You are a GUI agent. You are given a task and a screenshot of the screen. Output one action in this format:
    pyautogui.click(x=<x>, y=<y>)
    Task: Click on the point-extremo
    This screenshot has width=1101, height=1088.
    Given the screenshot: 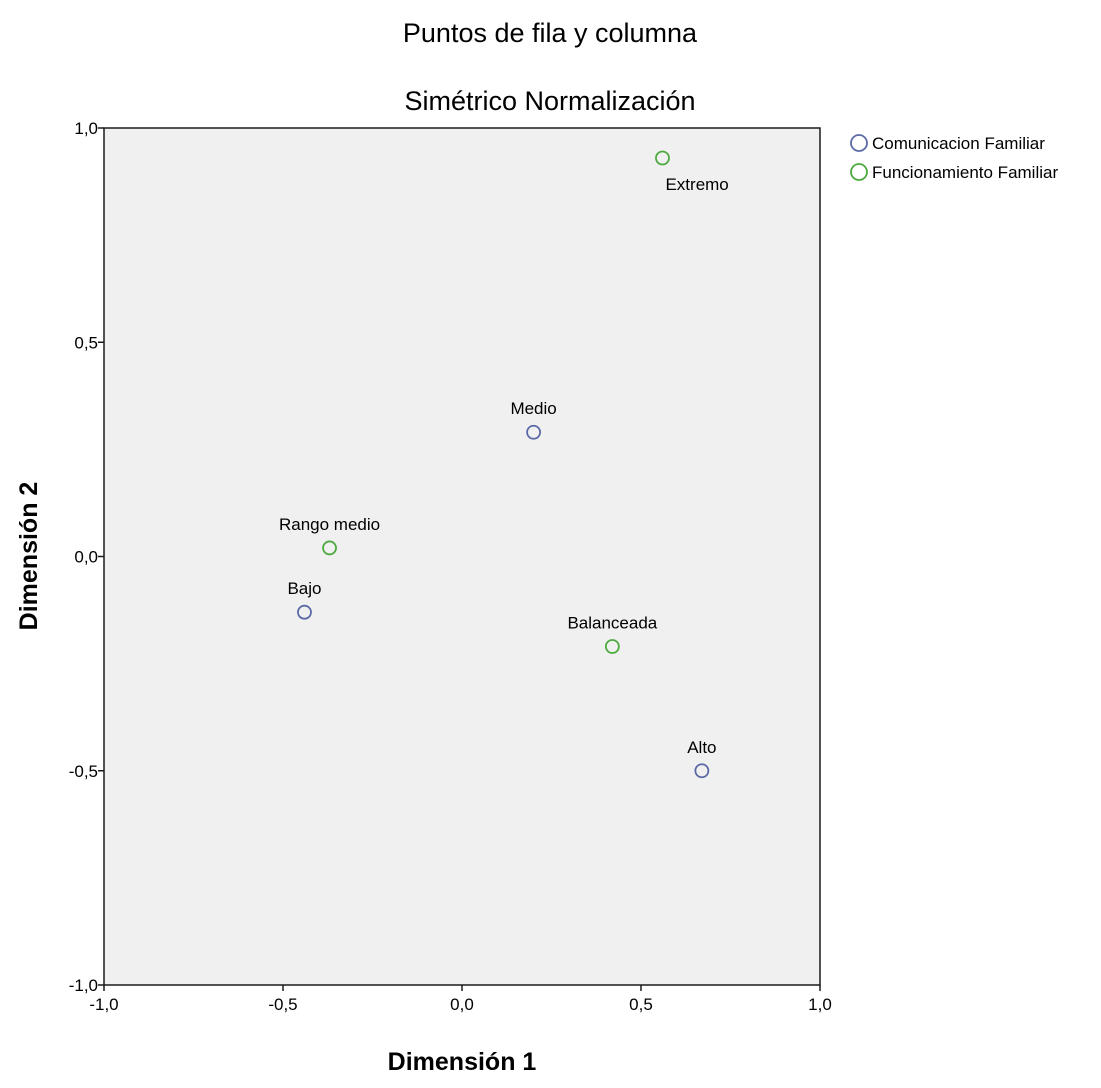 What is the action you would take?
    pyautogui.click(x=662, y=158)
    